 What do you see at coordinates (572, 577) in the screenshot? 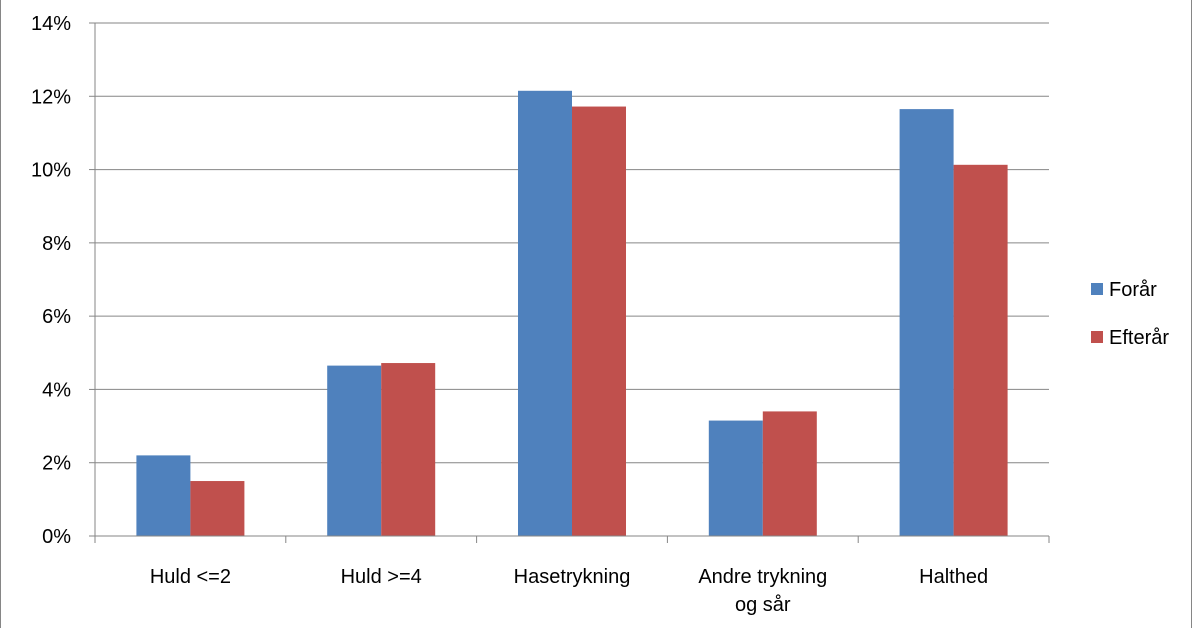
I see `x-tick-label: Hasetrykning` at bounding box center [572, 577].